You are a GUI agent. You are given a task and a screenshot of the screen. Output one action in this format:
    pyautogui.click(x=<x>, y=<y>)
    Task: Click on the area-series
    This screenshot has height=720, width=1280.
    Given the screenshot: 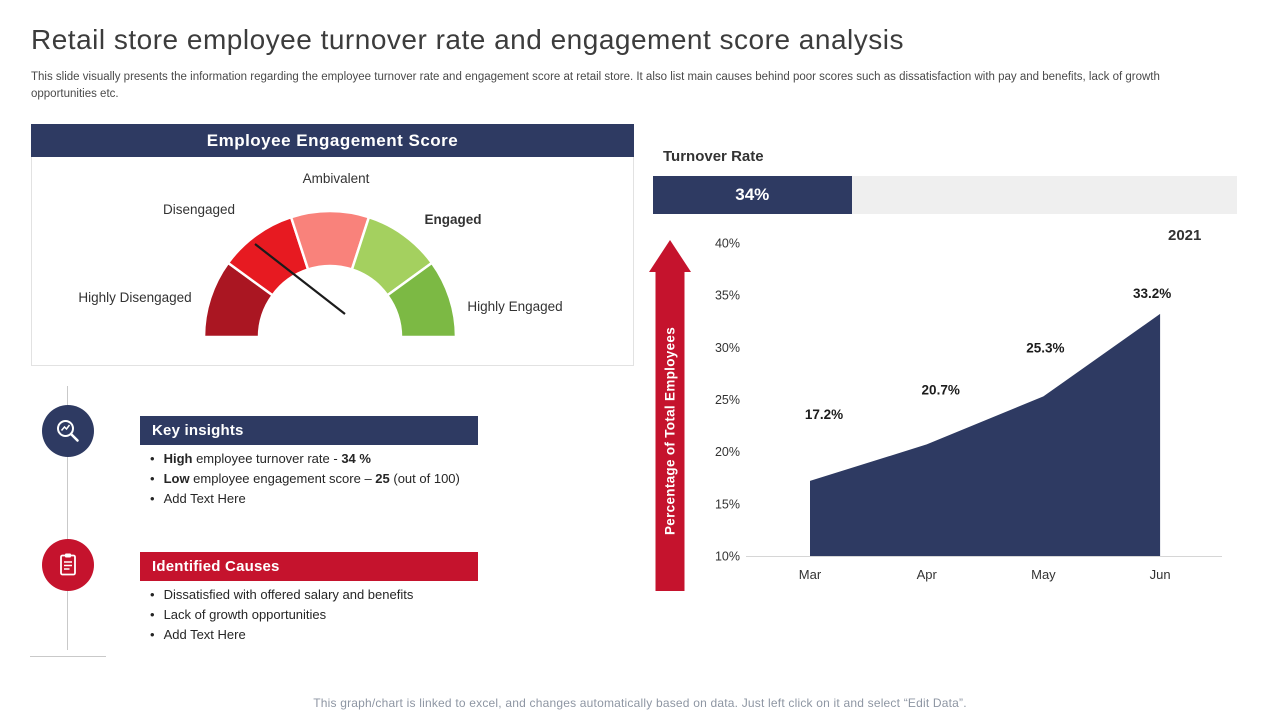 What is the action you would take?
    pyautogui.click(x=985, y=434)
    